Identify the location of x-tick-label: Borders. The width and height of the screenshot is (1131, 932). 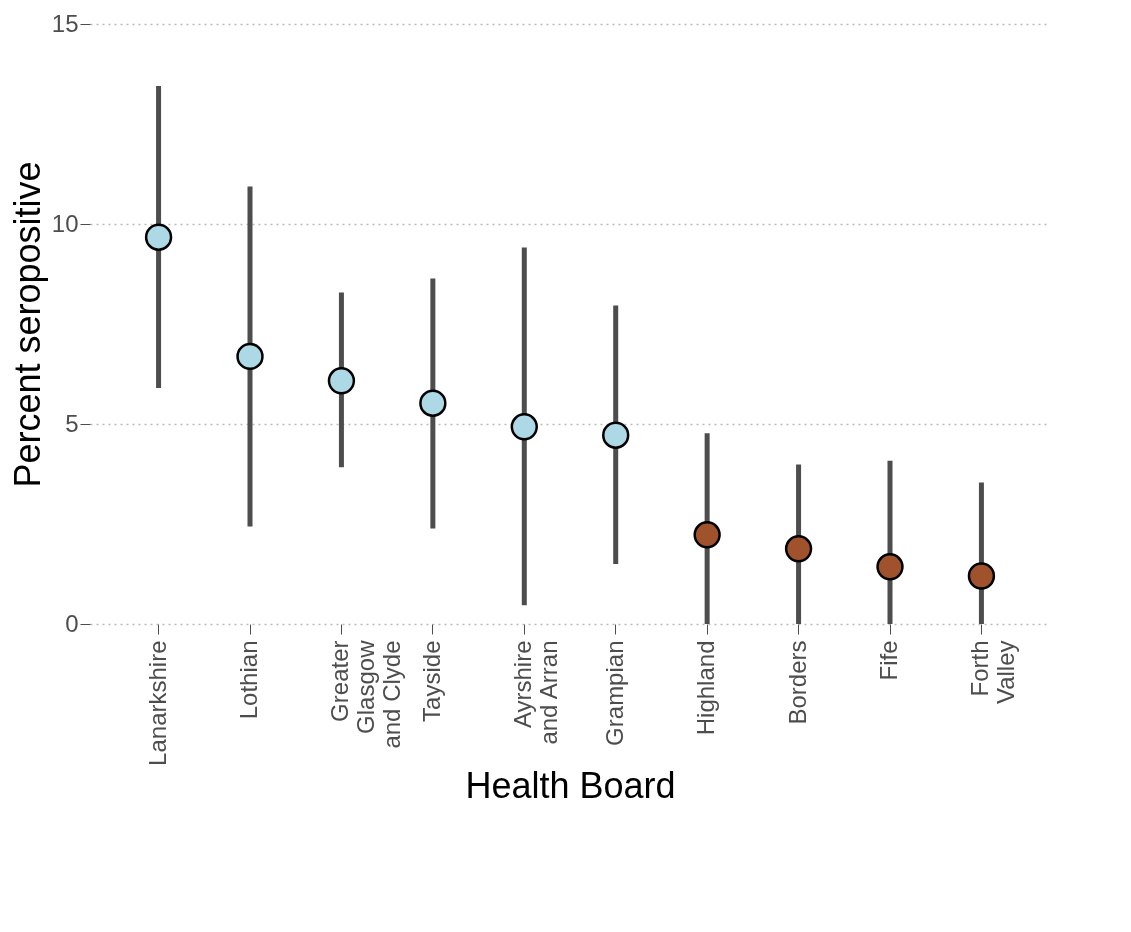
(797, 682).